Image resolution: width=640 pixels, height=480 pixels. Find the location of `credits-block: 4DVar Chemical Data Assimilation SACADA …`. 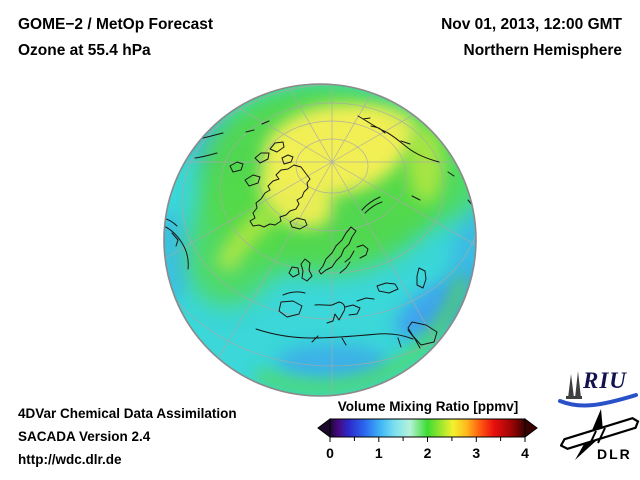

credits-block: 4DVar Chemical Data Assimilation SACADA … is located at coordinates (127, 436).